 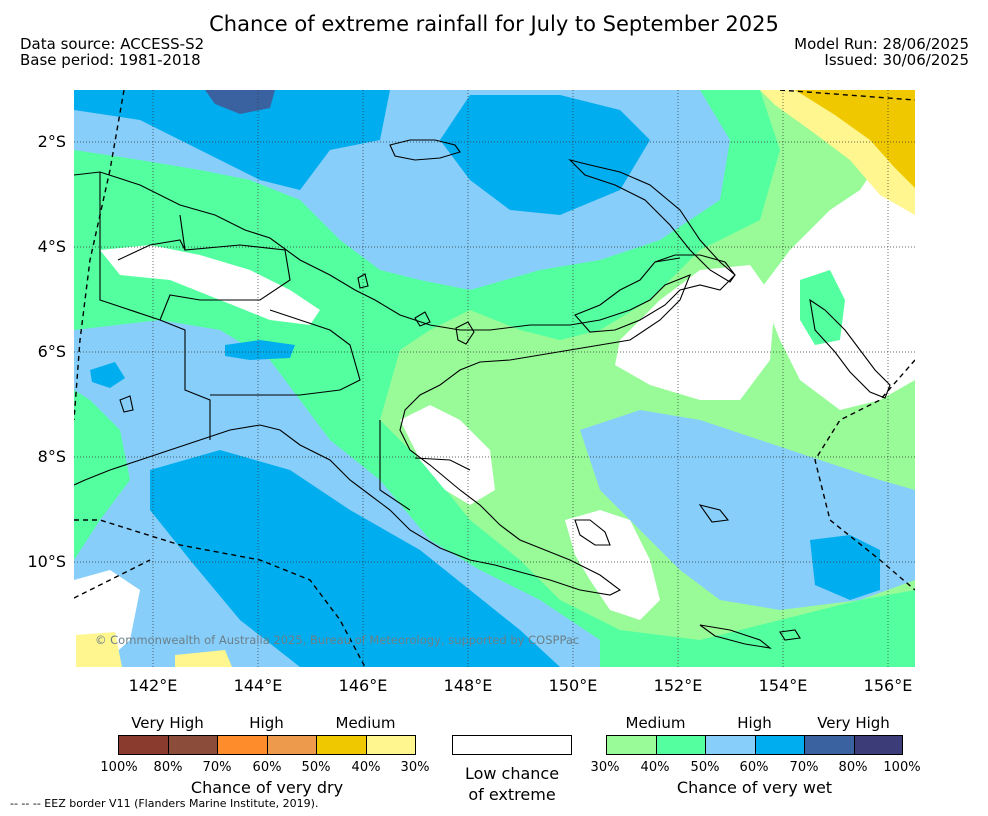 I want to click on wet-tick-80: 80%, so click(x=853, y=767).